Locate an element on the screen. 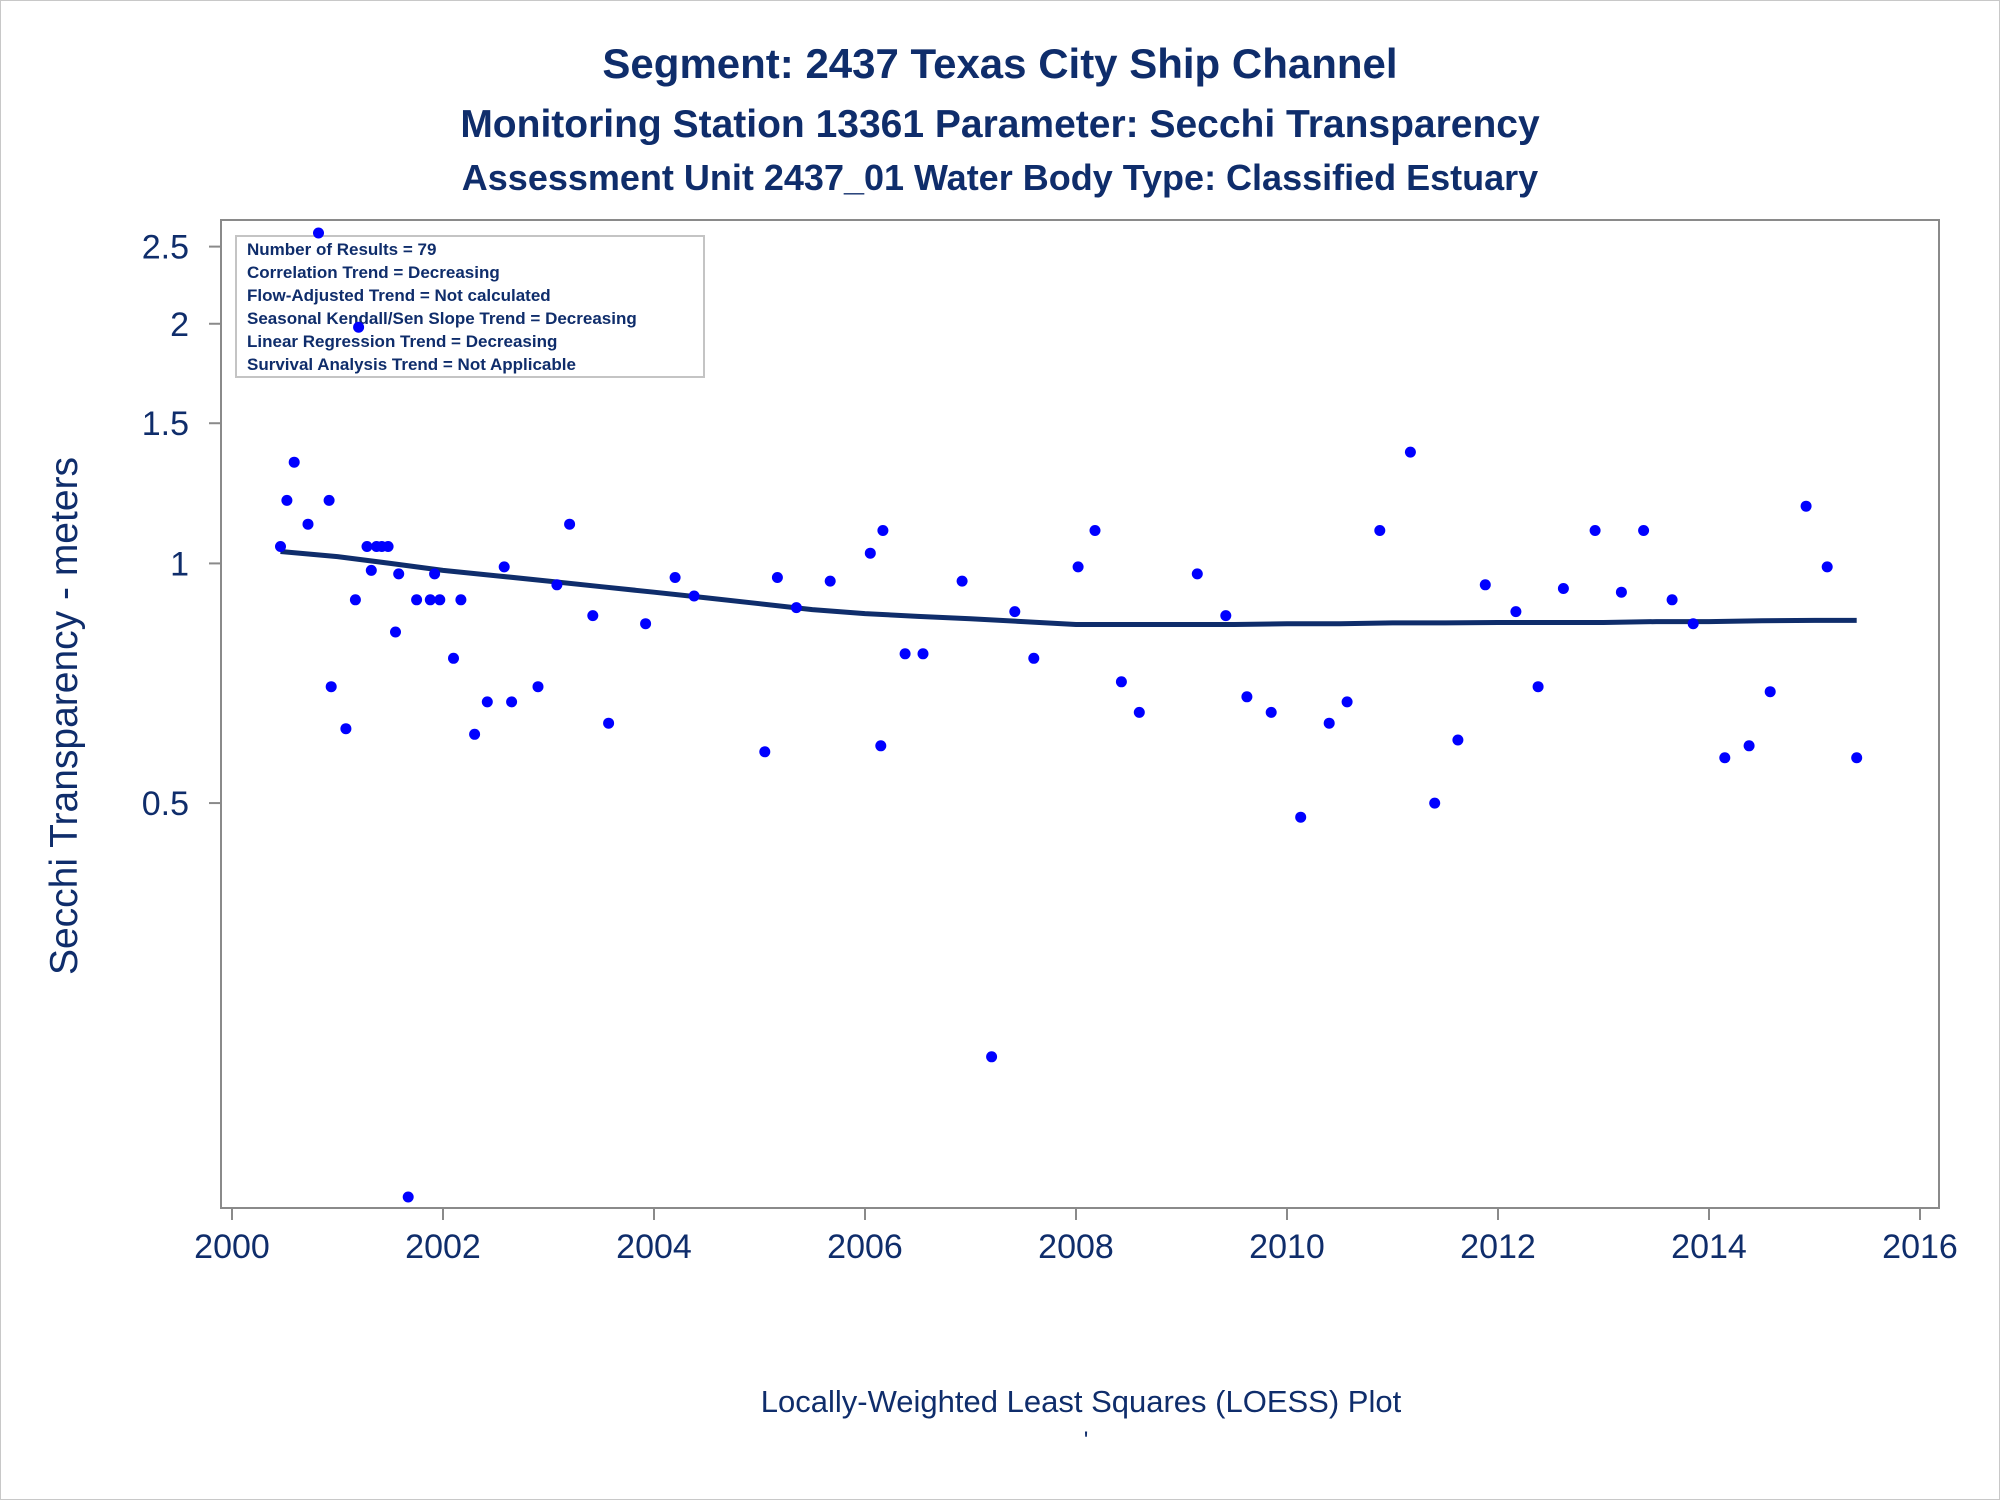 The width and height of the screenshot is (2000, 1500). y-axis: 0.5 1 1.5 2 2.5 is located at coordinates (181, 526).